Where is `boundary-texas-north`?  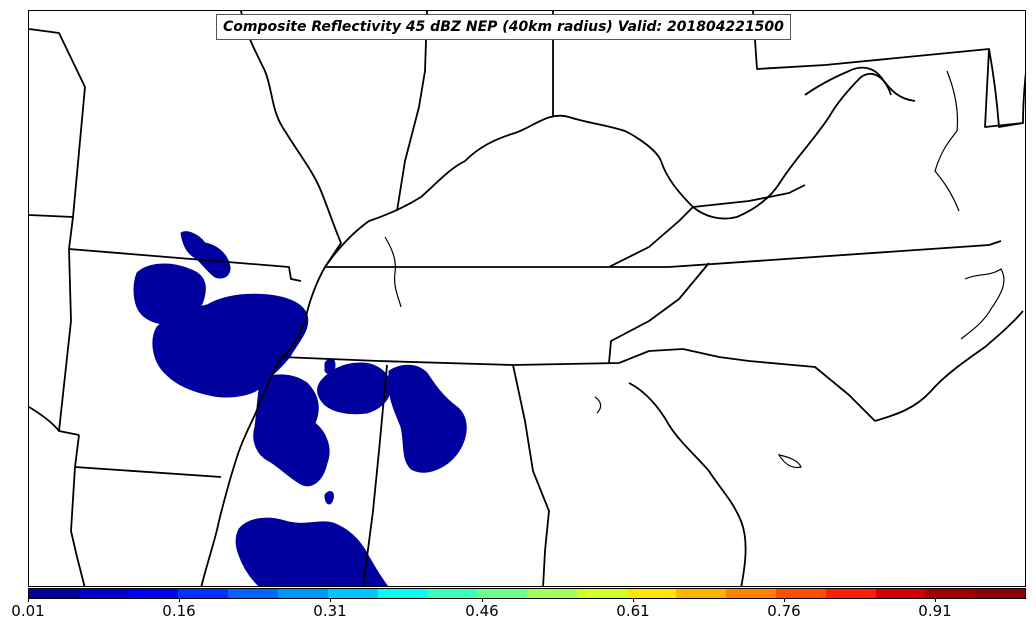
boundary-texas-north is located at coordinates (54, 421).